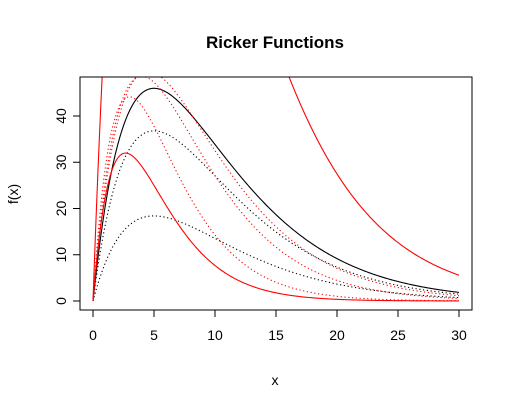 The image size is (514, 409). I want to click on x-tick-label: 15, so click(276, 335).